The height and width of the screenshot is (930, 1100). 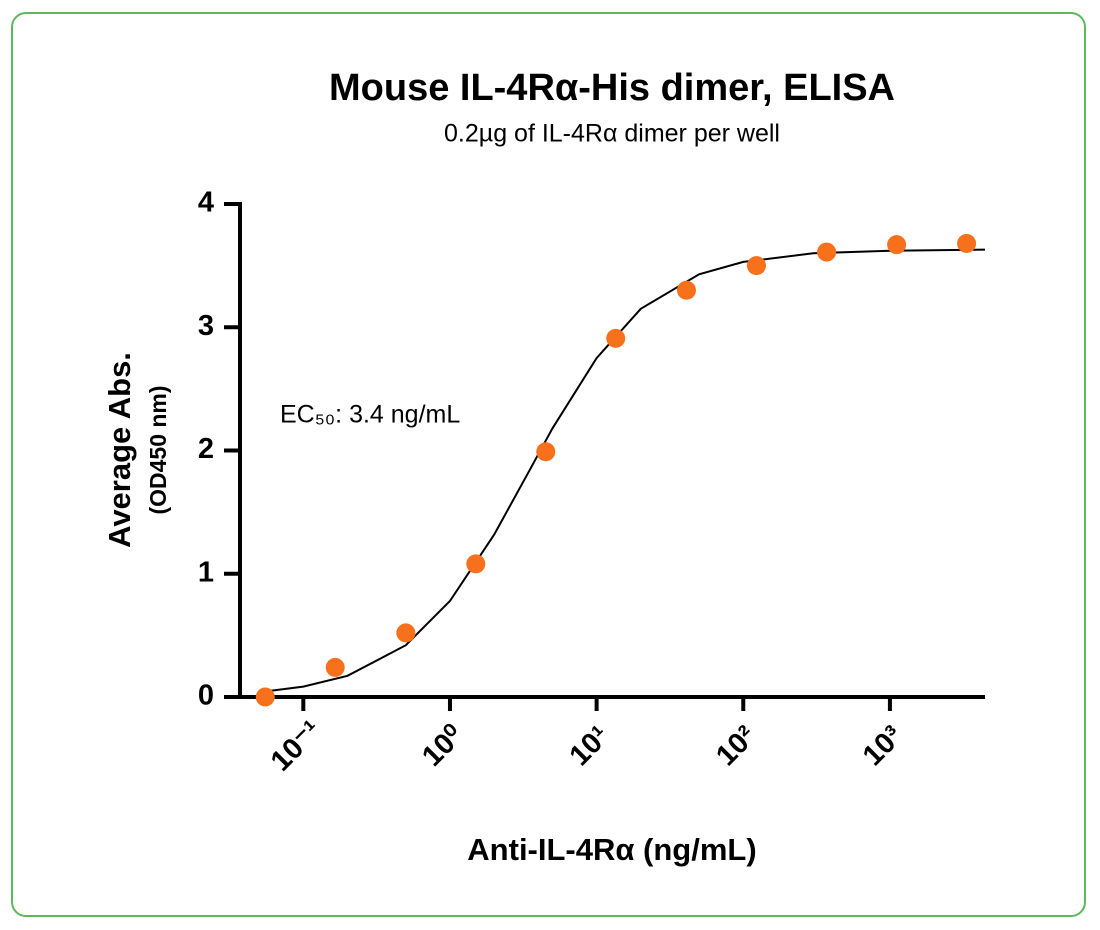 I want to click on ec50-annotation: EC₅₀: 3.4 ng/mL, so click(x=370, y=415).